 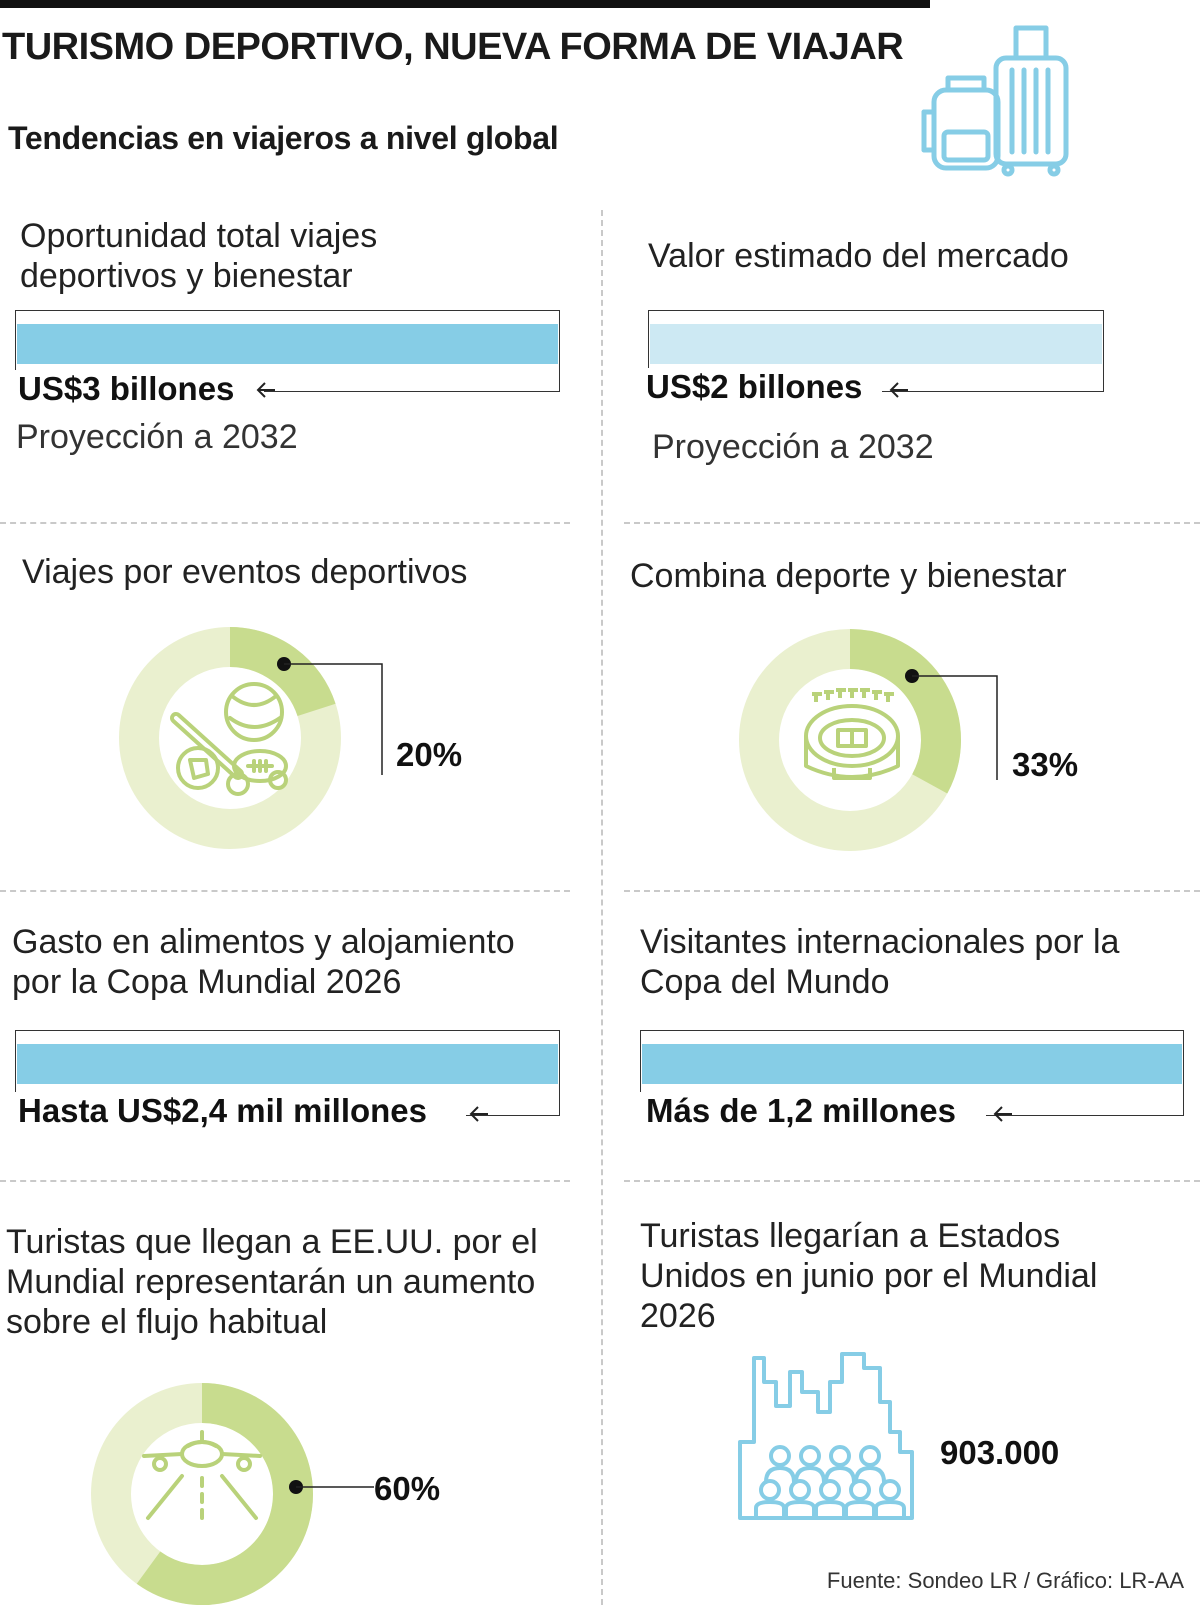 I want to click on source-credit: Fuente: Sondeo LR / Gráfico: LR-AA, so click(x=1005, y=1580).